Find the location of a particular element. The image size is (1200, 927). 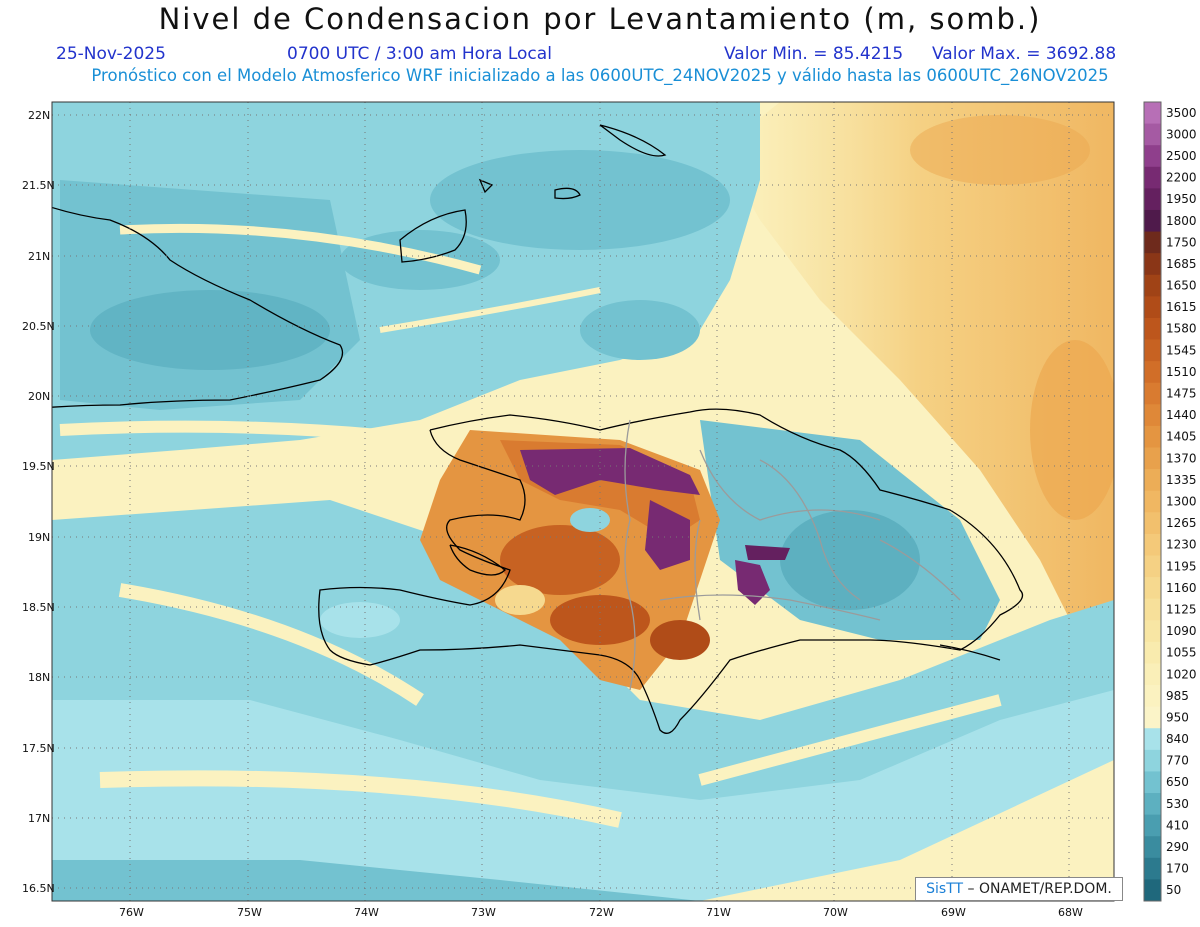

forecast-time: 0700 UTC / 3:00 am Hora Local is located at coordinates (419, 54).